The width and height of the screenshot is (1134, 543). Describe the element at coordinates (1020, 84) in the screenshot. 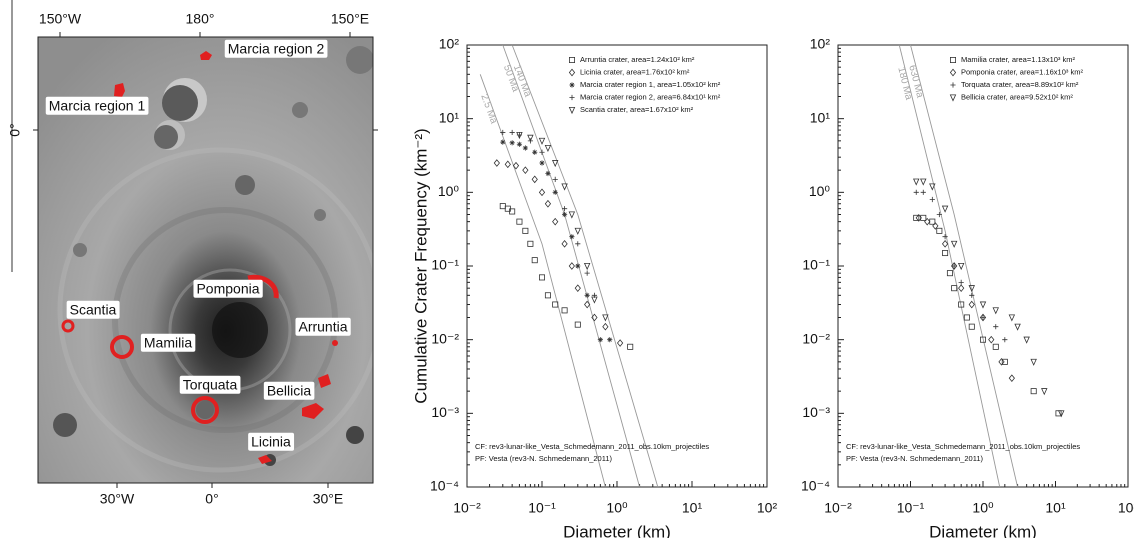

I see `legend-label: Torquata crater, area=8.89x10² km²` at that location.